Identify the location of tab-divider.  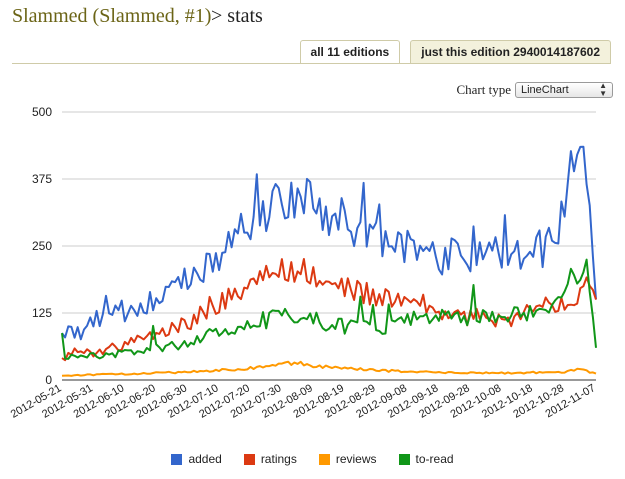
(311, 63).